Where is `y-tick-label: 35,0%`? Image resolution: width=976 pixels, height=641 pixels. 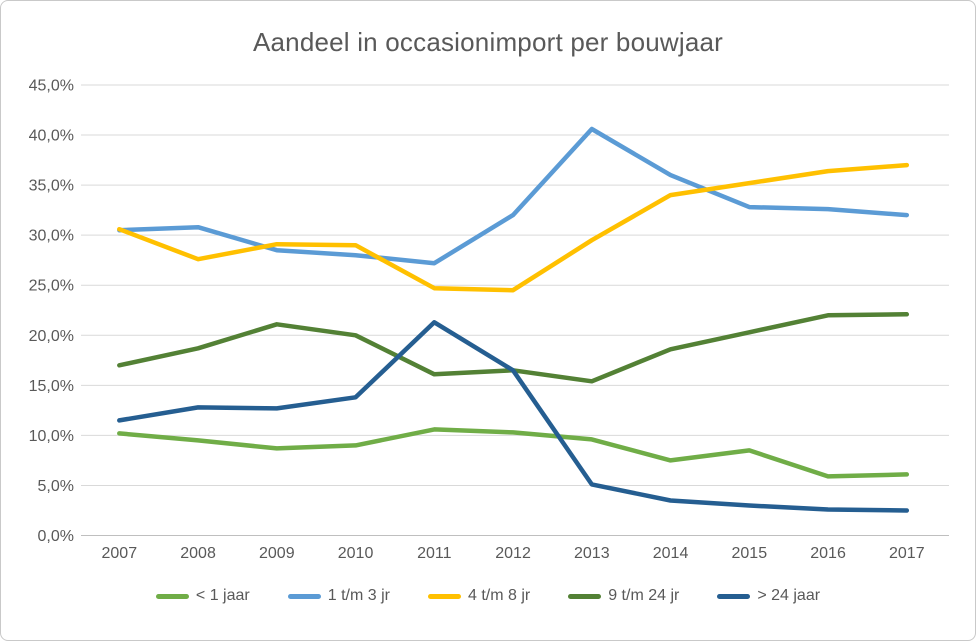 y-tick-label: 35,0% is located at coordinates (51, 186).